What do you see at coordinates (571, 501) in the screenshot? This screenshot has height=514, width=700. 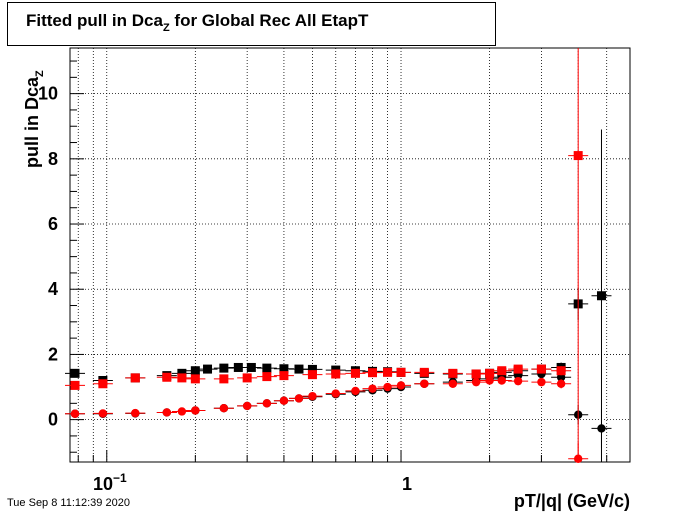 I see `x-axis-label: pT/|q| (GeV/c)` at bounding box center [571, 501].